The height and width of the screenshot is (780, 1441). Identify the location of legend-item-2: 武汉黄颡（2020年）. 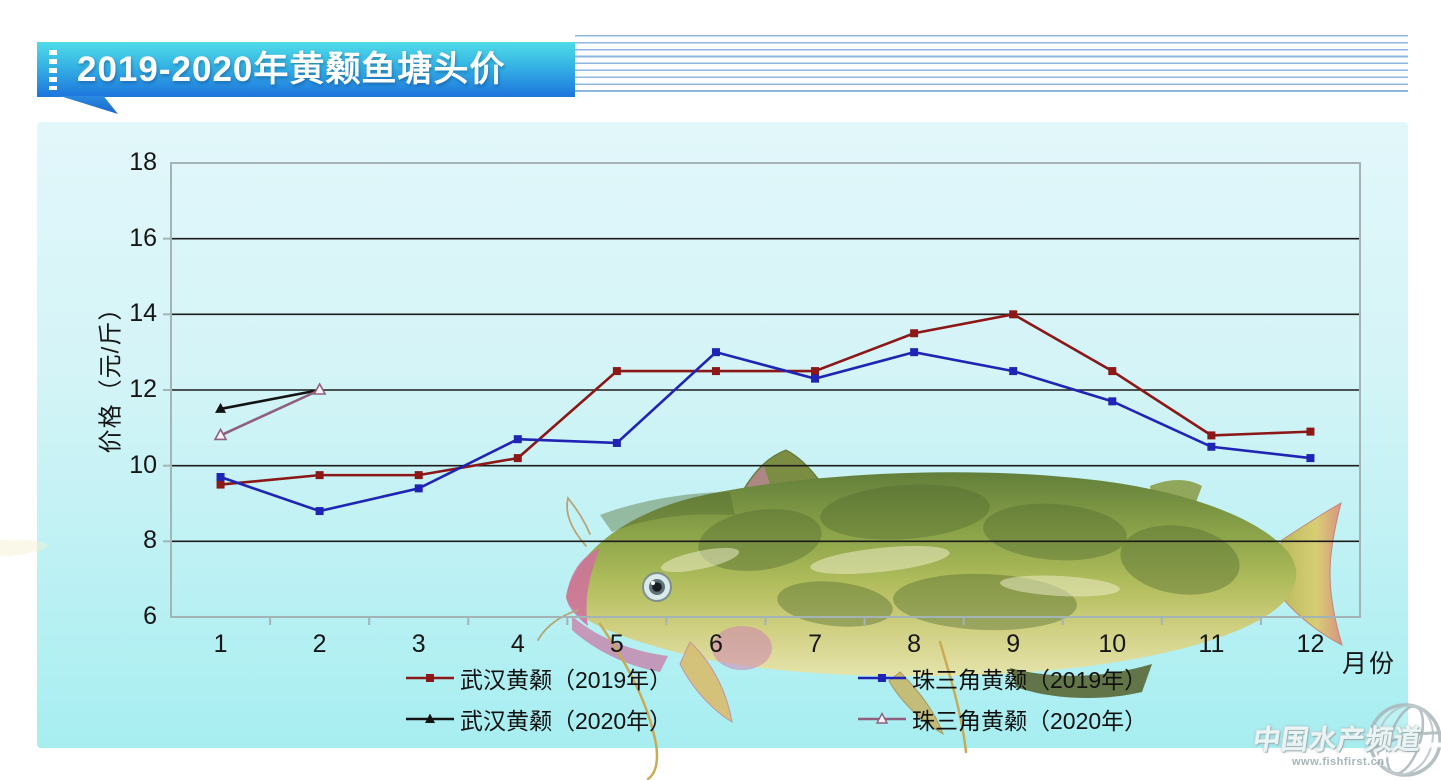
(632, 719).